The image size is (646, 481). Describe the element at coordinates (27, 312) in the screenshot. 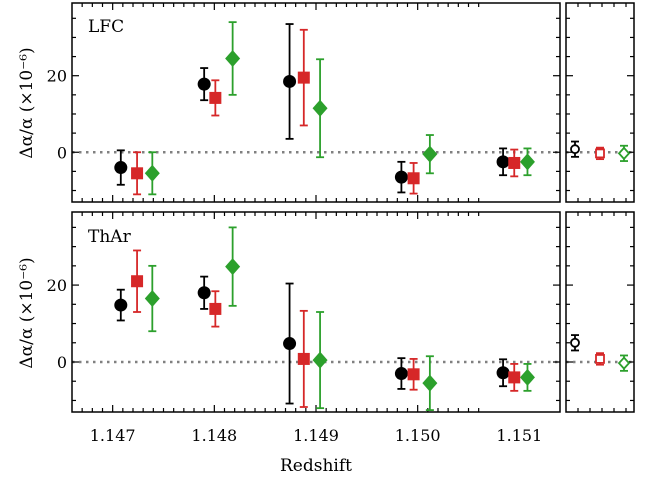

I see `y-axis-label-bottom: Δα/α (×10⁻⁶)` at that location.